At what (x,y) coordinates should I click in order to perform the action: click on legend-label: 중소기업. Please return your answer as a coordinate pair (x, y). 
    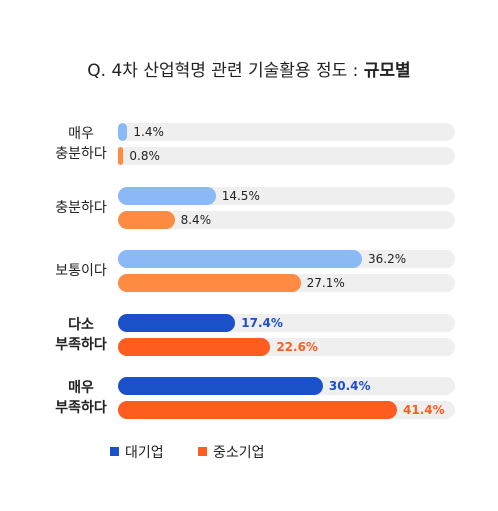
    Looking at the image, I should click on (239, 453).